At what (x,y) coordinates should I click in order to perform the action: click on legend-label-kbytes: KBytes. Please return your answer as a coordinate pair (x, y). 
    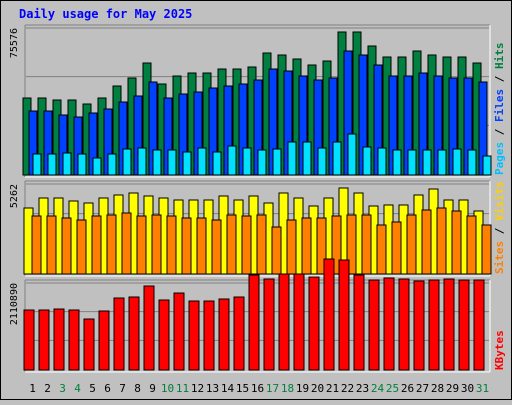
    Looking at the image, I should click on (499, 350).